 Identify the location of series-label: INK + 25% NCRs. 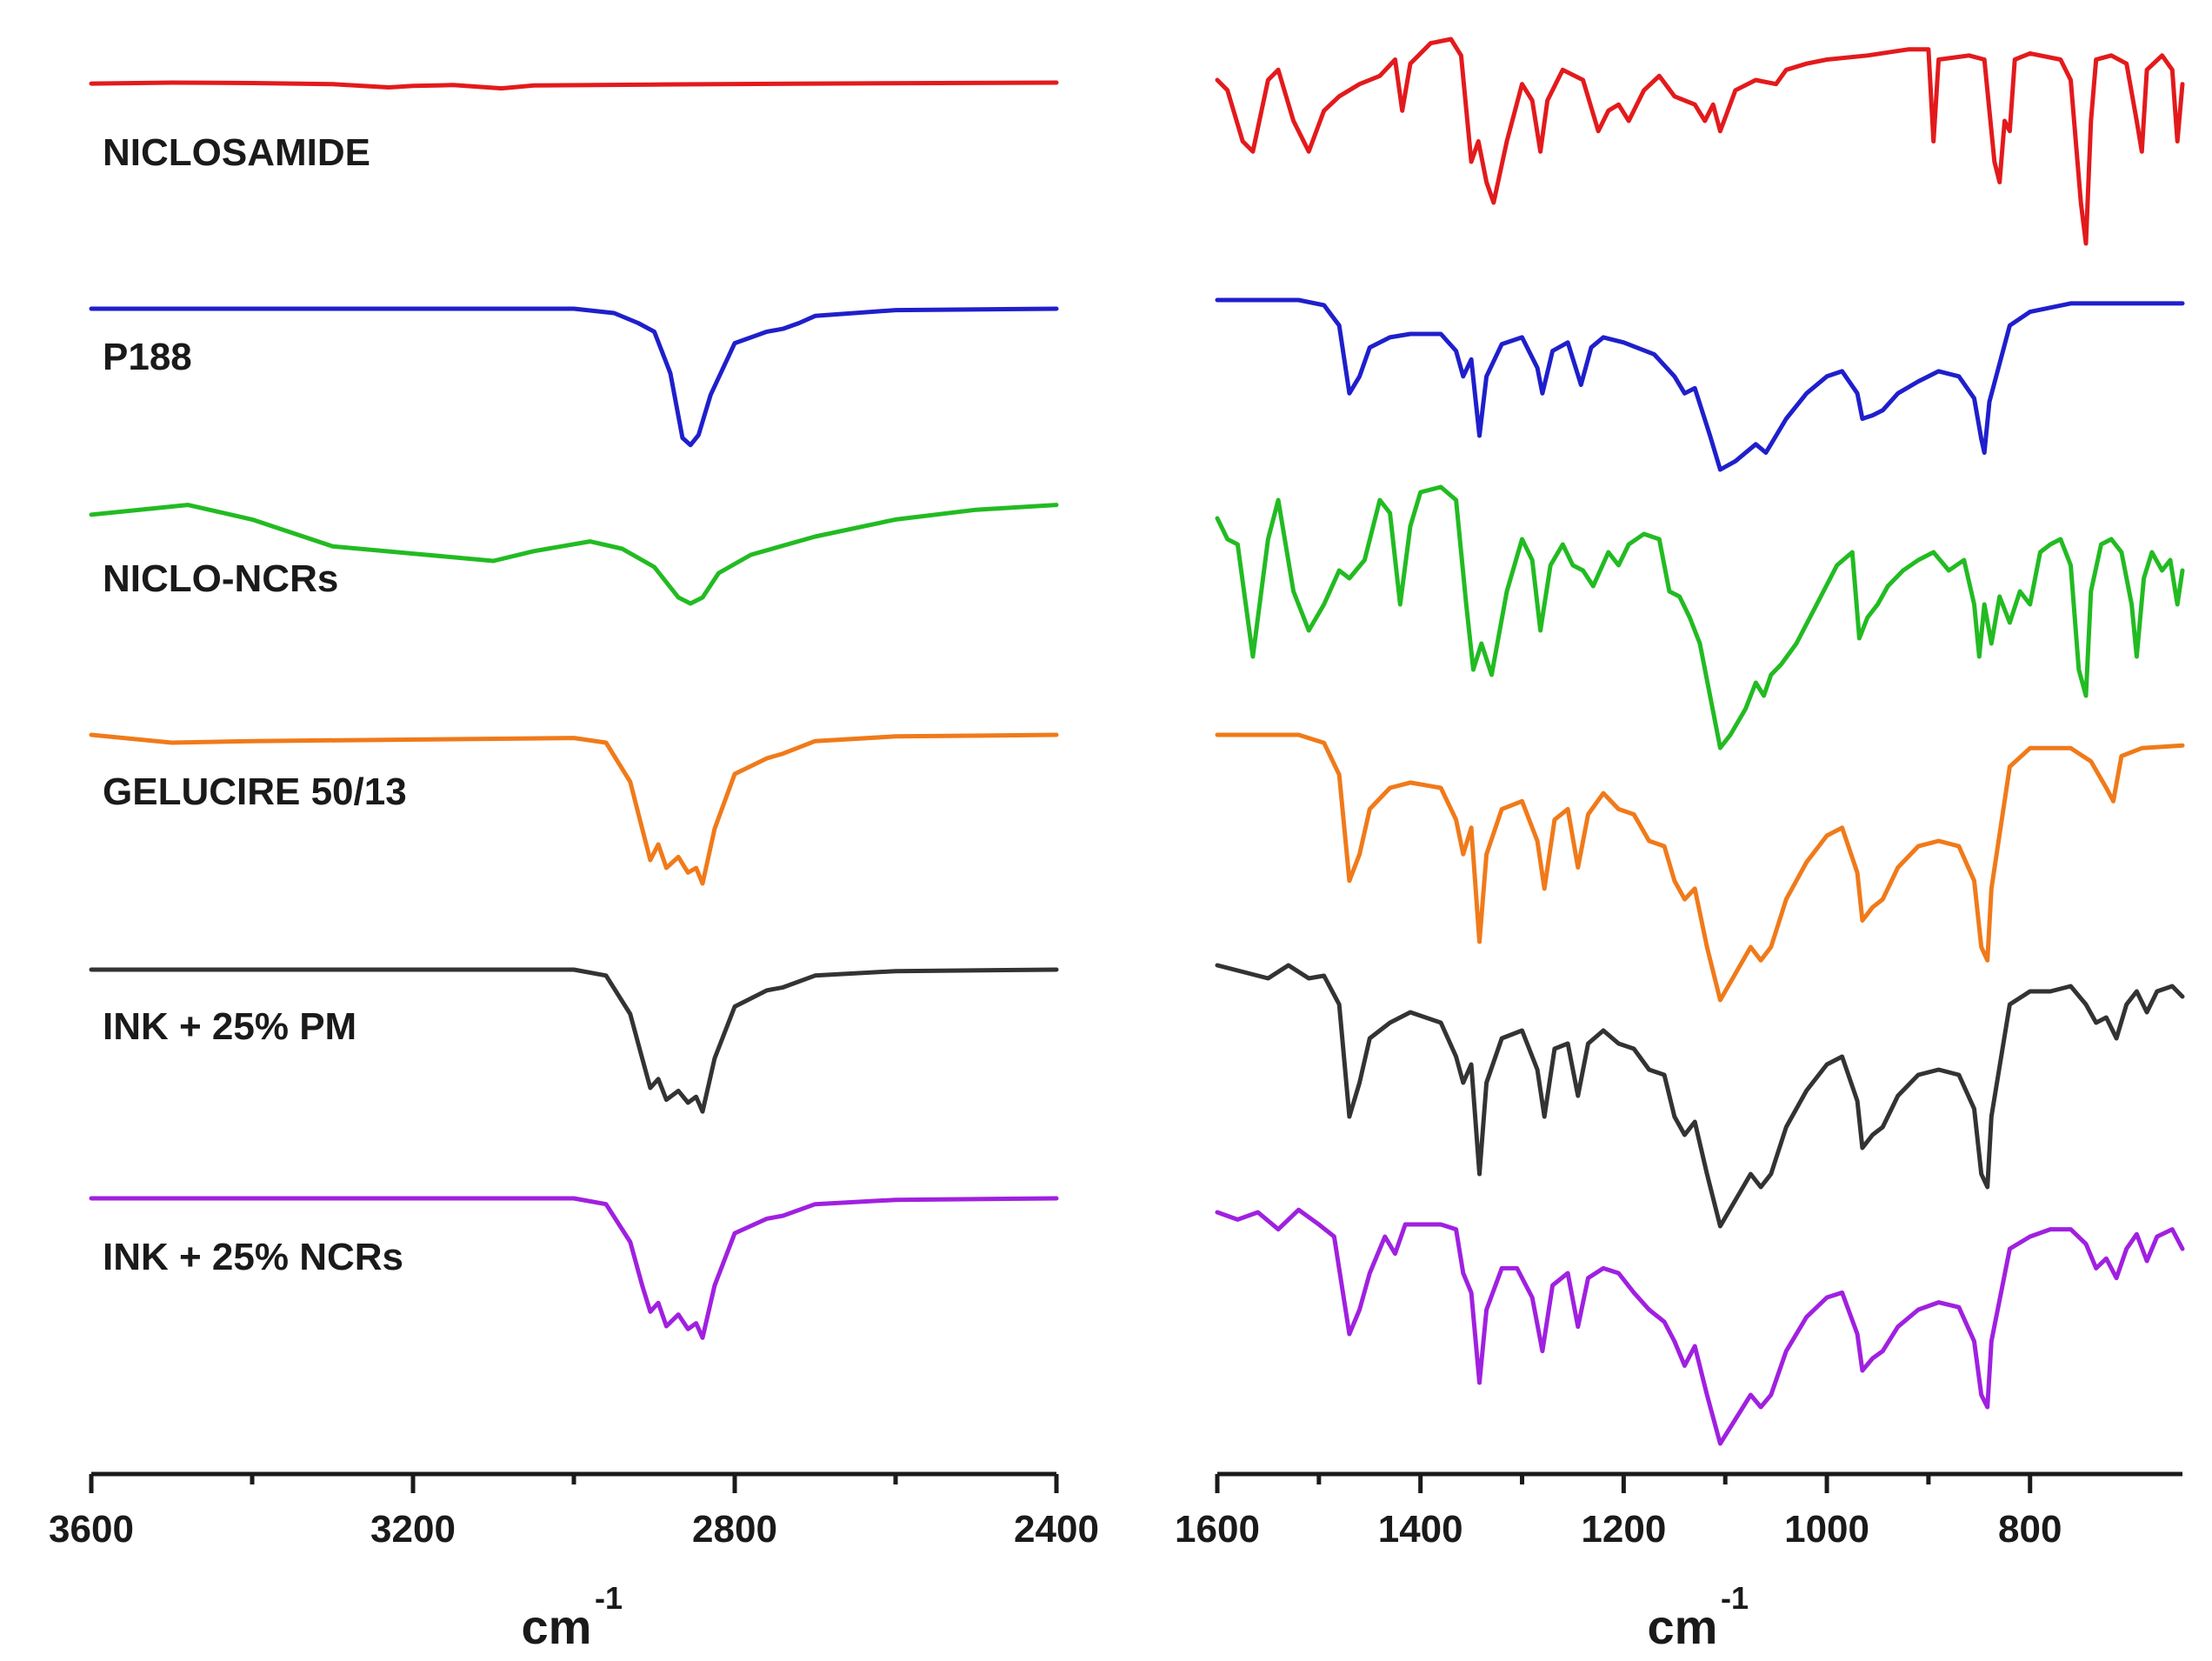
(253, 1257).